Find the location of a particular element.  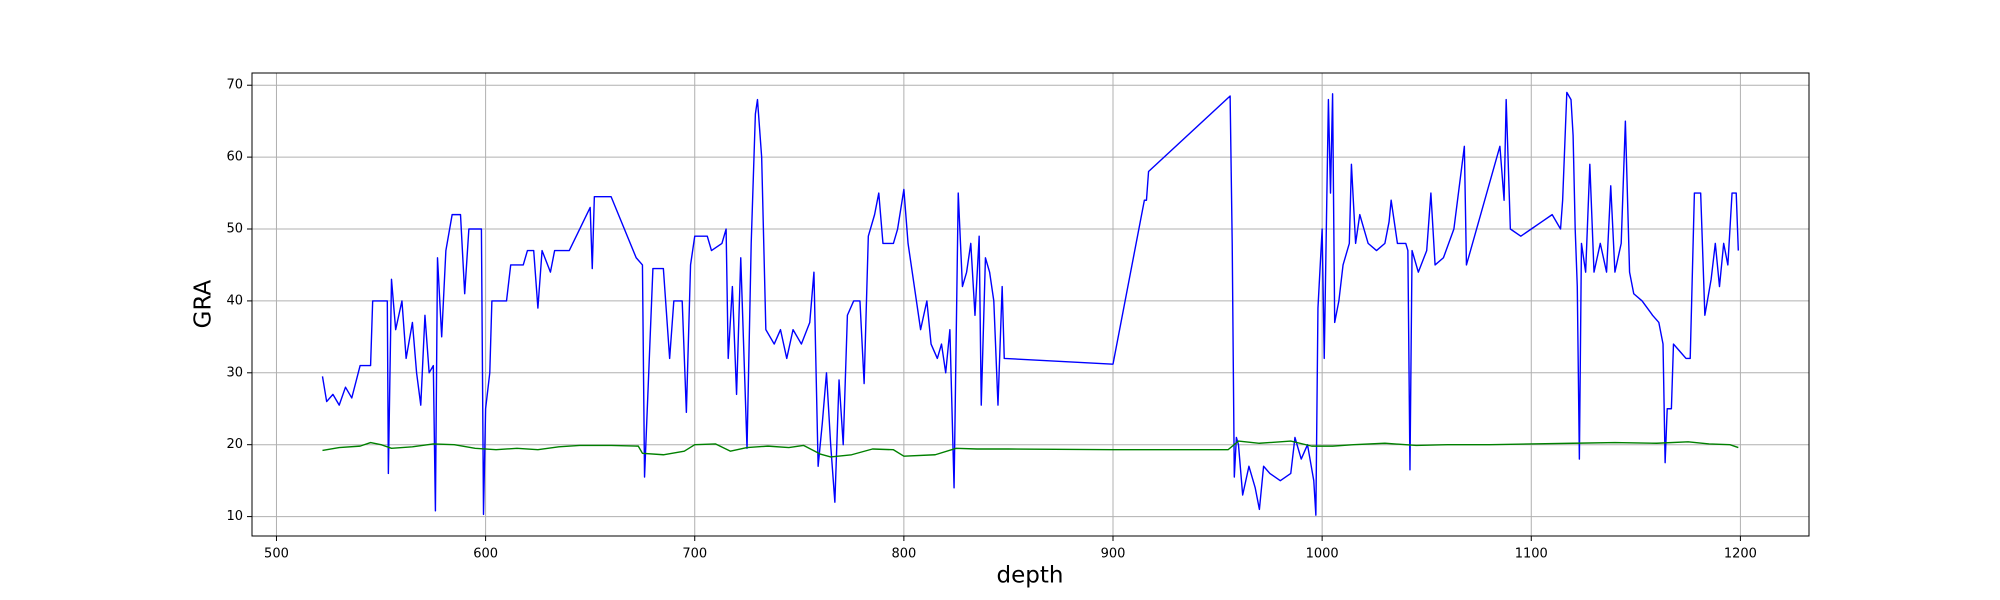

x-tick-label: 1200 is located at coordinates (1740, 554).